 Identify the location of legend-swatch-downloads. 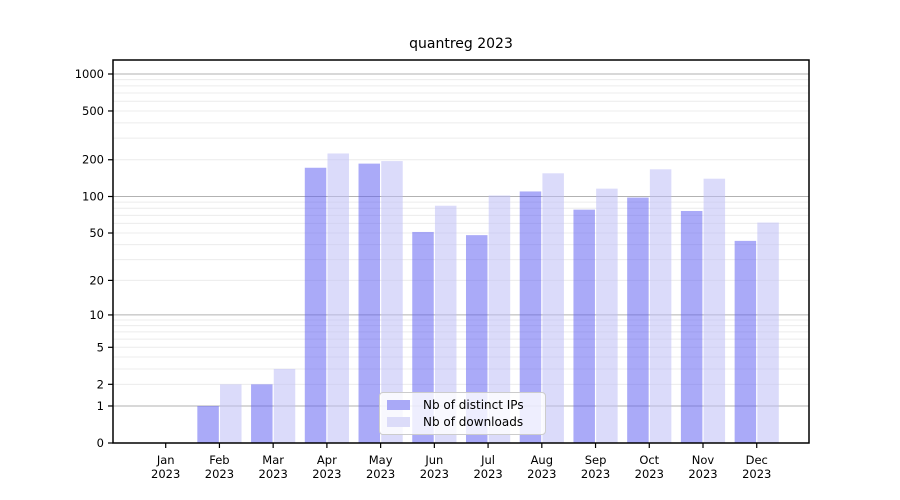
(398, 422).